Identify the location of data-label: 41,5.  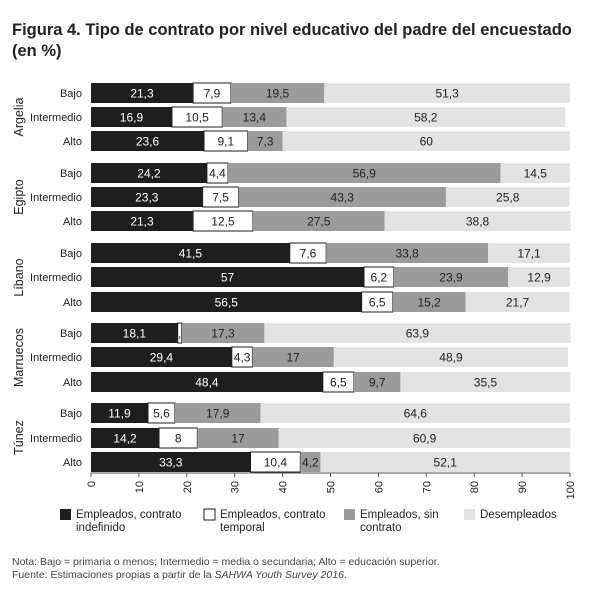
(191, 254).